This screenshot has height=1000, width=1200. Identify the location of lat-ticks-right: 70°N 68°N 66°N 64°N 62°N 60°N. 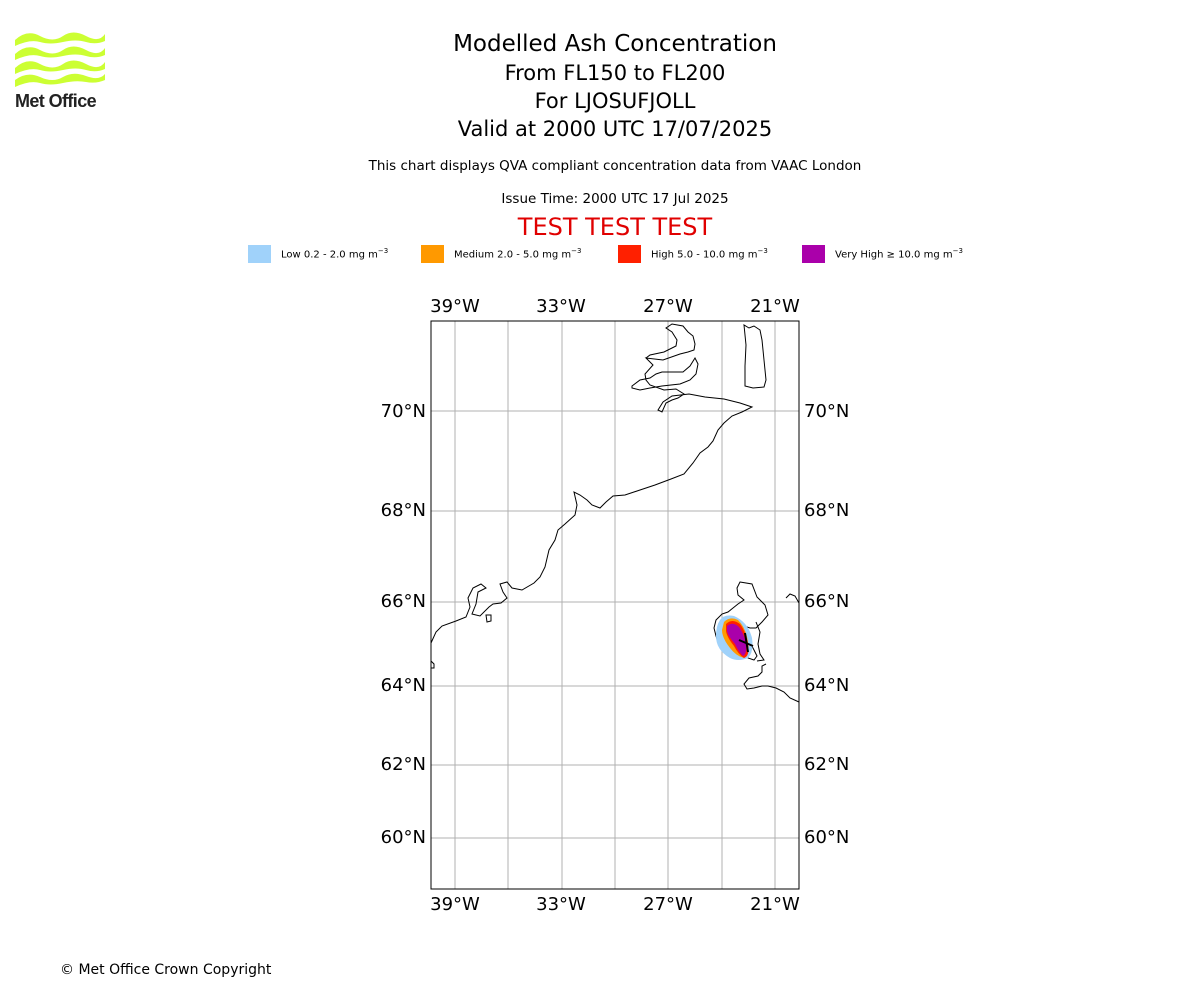
(826, 624).